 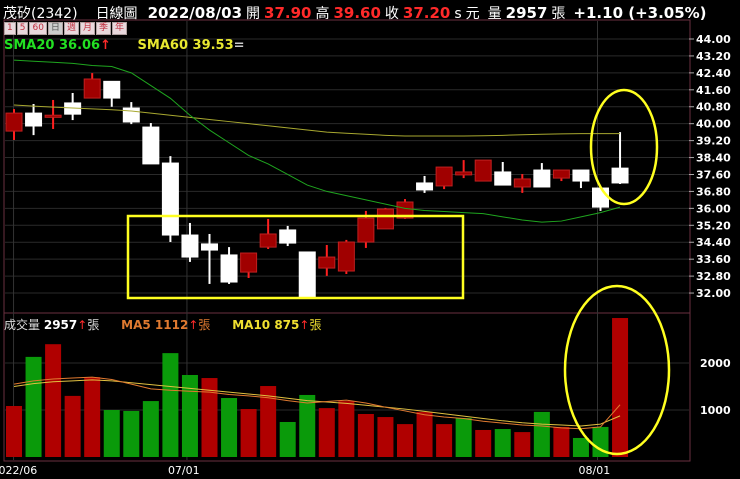 I want to click on sma20-arrow: ↑, so click(x=106, y=45).